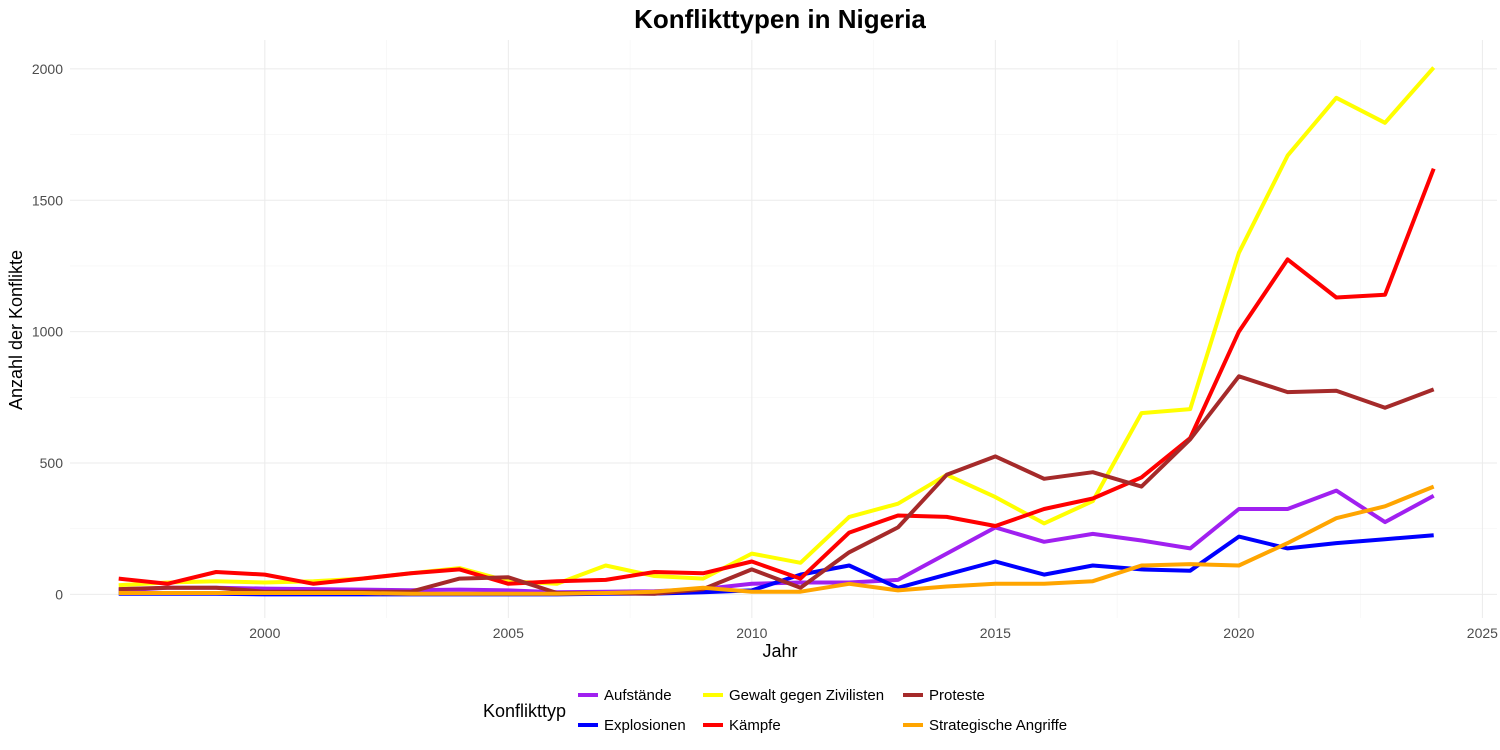  I want to click on y-axis-ticks: 0 500 1000 1500 2000, so click(47, 331).